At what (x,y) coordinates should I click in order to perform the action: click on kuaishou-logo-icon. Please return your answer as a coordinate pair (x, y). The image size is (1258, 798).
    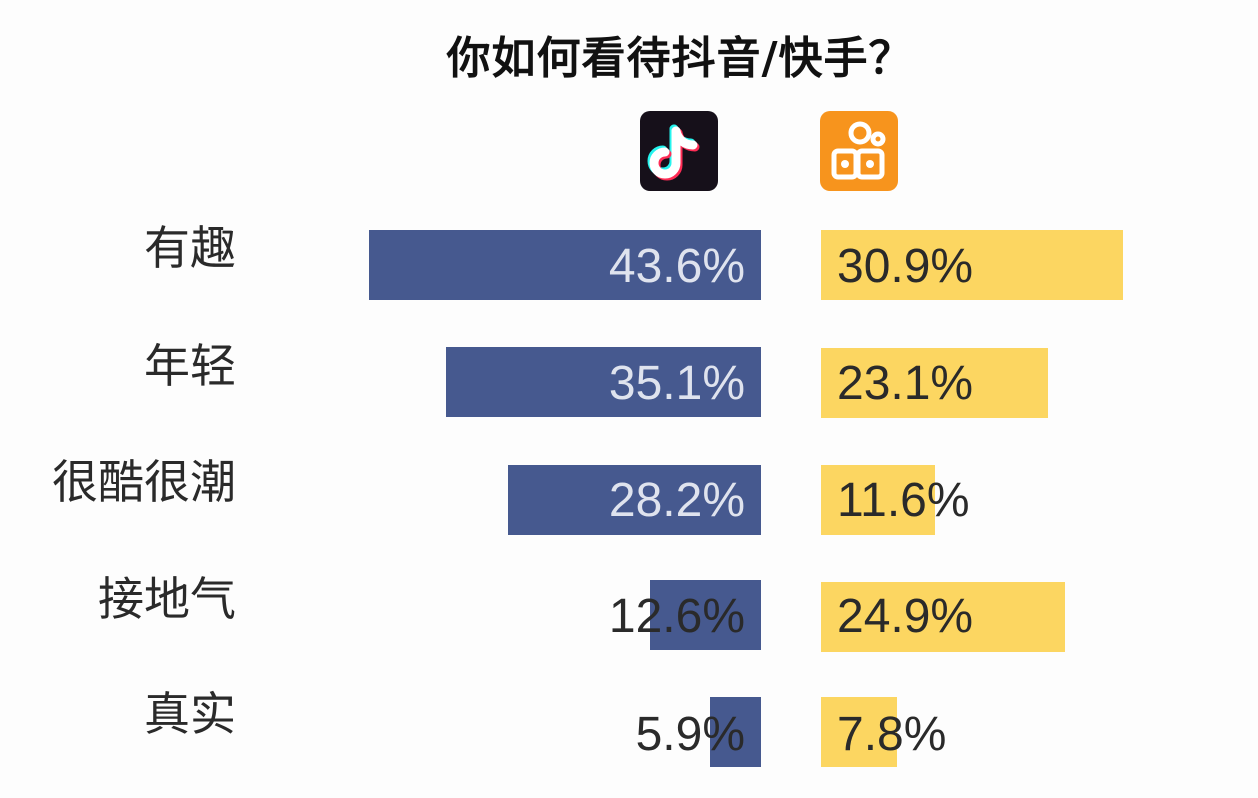
    Looking at the image, I should click on (859, 151).